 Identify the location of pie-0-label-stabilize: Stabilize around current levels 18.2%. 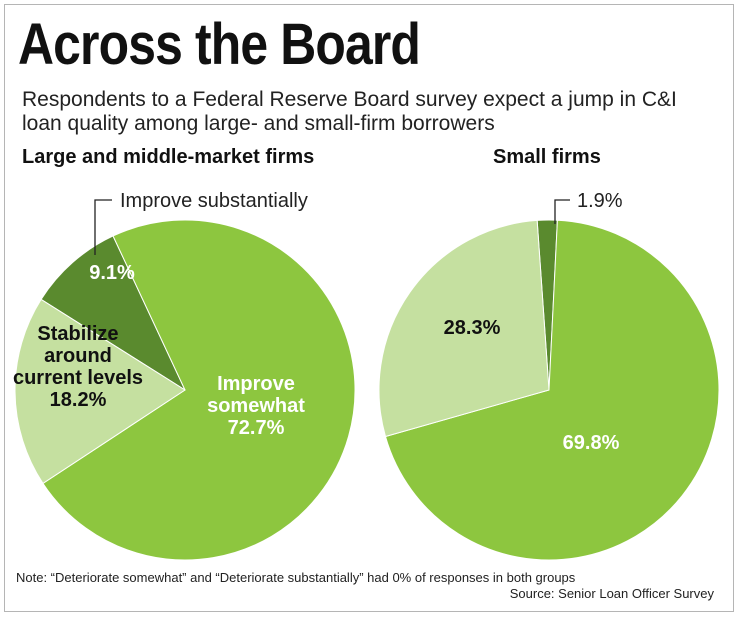
(78, 367).